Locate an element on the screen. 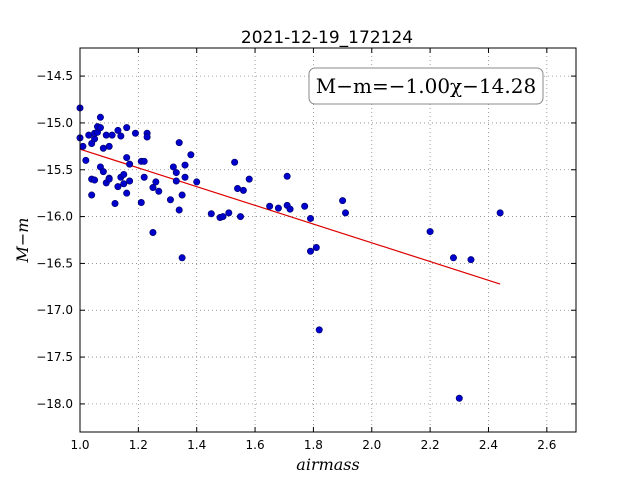  x-tick-label: 1.6 is located at coordinates (255, 445).